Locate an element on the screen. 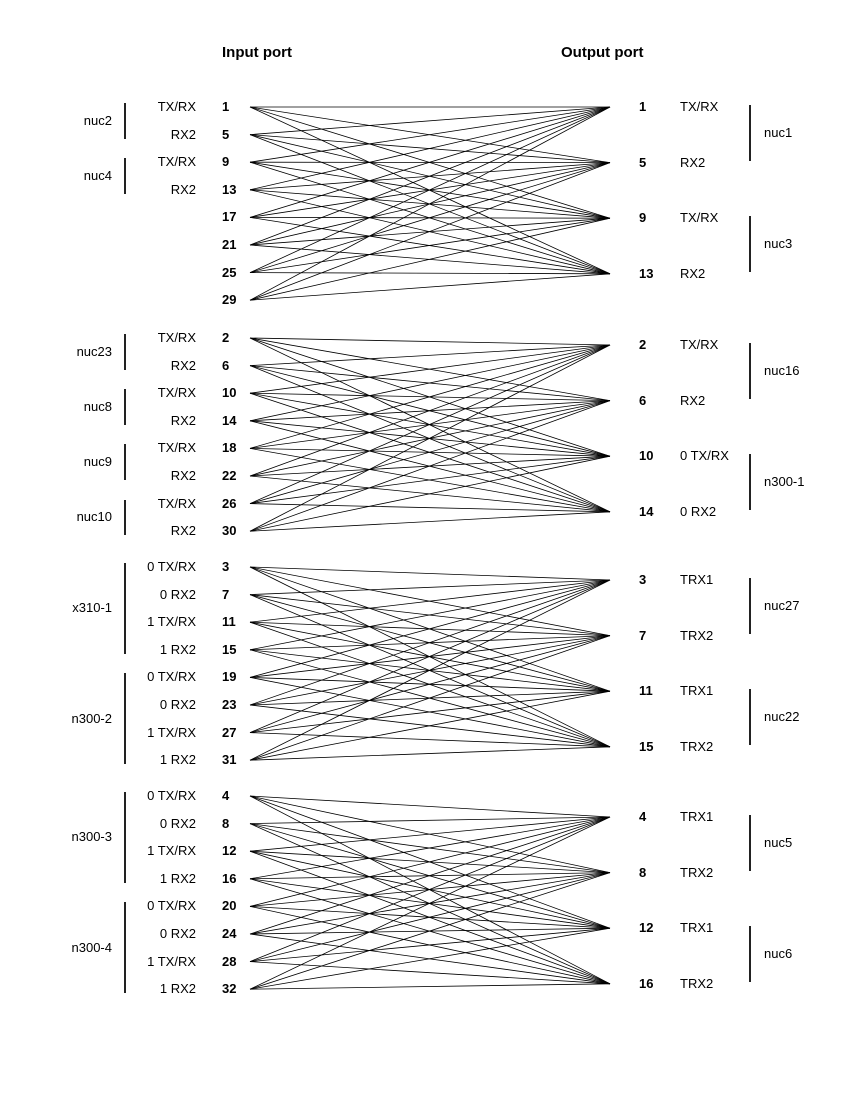 The width and height of the screenshot is (850, 1100). connection-in21-out1 is located at coordinates (430, 176).